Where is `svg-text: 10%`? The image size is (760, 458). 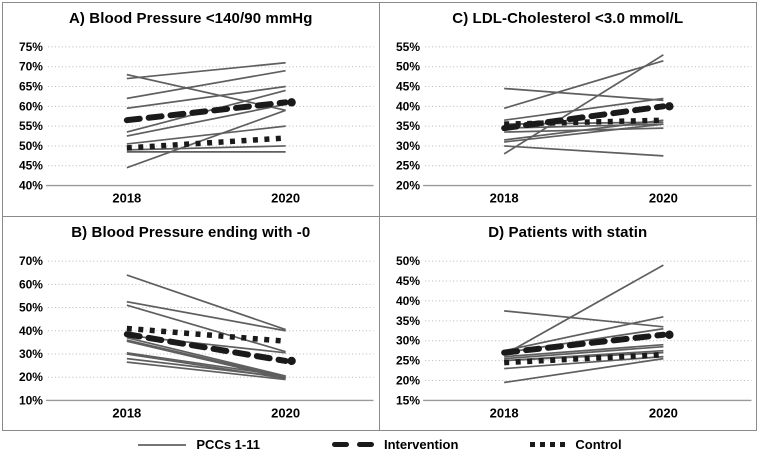 svg-text: 10% is located at coordinates (31, 400).